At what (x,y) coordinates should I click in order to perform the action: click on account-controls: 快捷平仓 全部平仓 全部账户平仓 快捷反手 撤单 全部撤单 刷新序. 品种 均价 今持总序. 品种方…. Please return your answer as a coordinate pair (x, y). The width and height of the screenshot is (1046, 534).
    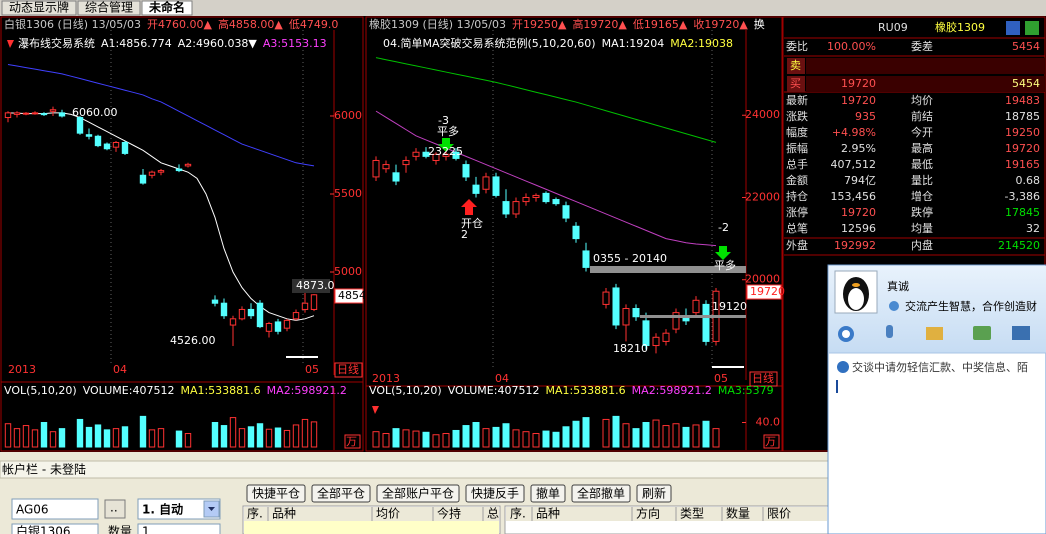
    Looking at the image, I should click on (535, 502).